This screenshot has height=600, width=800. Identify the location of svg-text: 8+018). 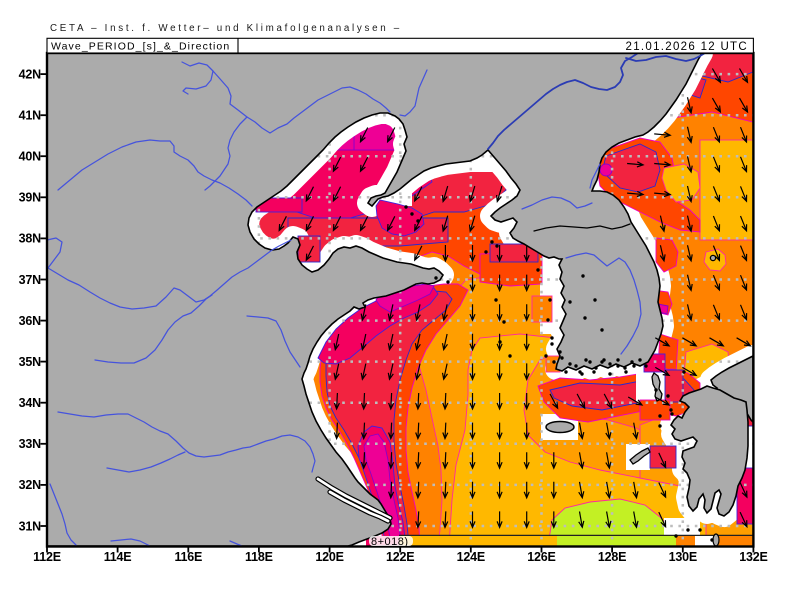
(390, 542).